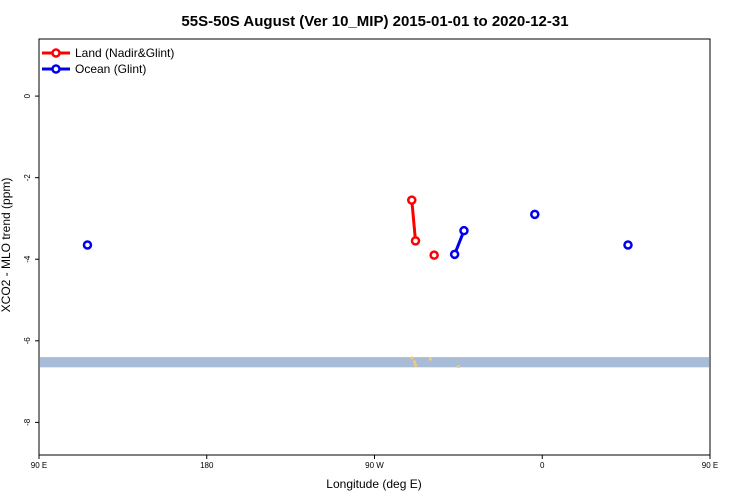  I want to click on legend: Land (Nadir&Glint) Ocean (Glint), so click(108, 61).